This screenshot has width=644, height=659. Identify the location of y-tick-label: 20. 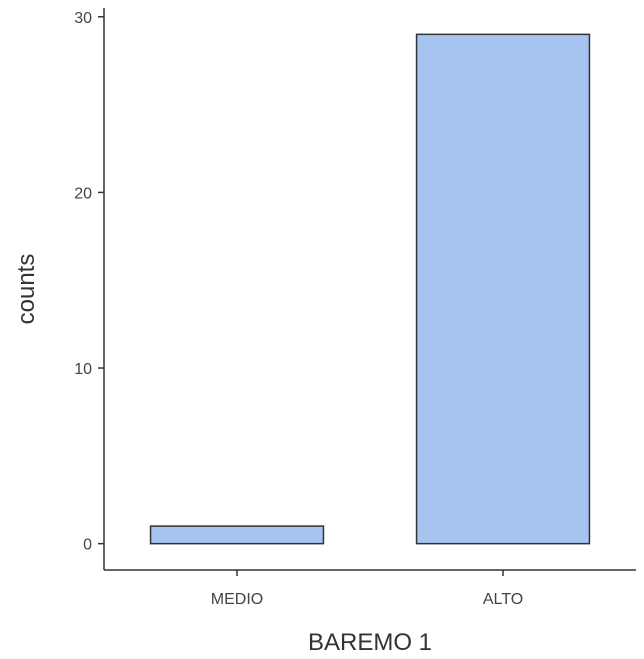
(83, 193).